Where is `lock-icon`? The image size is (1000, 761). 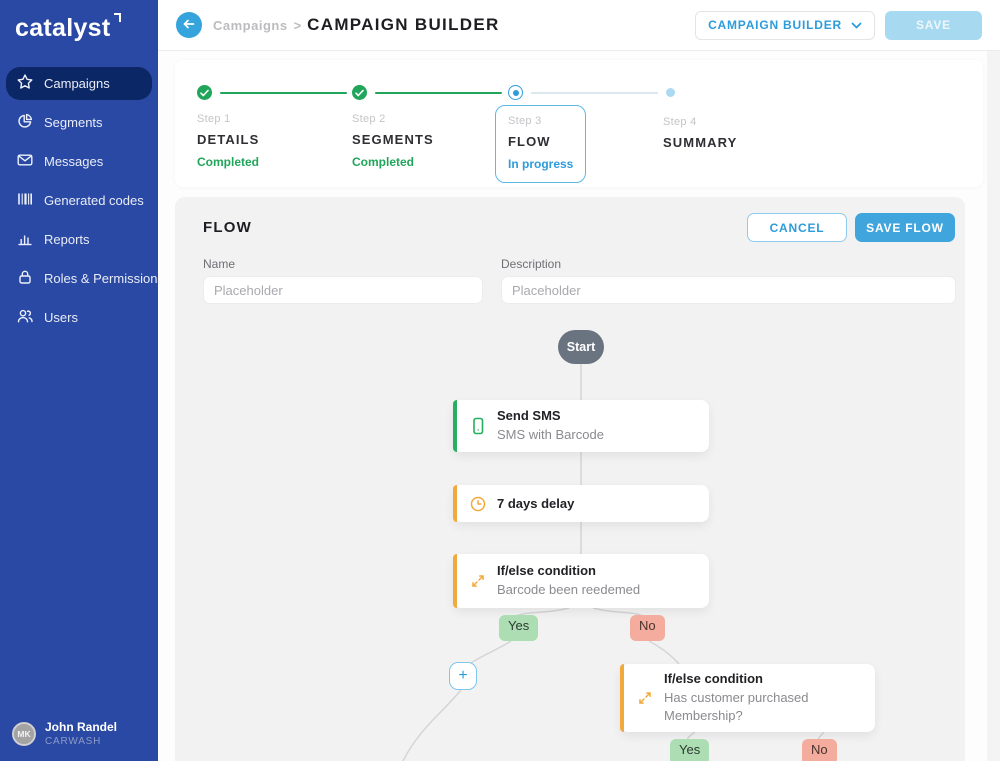
lock-icon is located at coordinates (25, 278).